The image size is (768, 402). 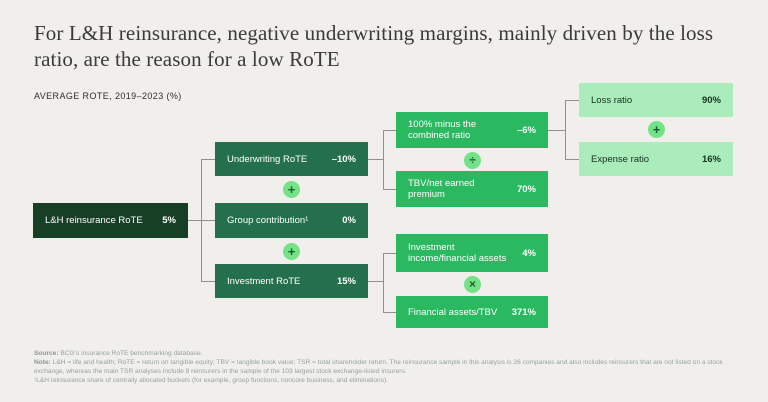 I want to click on node-value: –6%, so click(x=526, y=130).